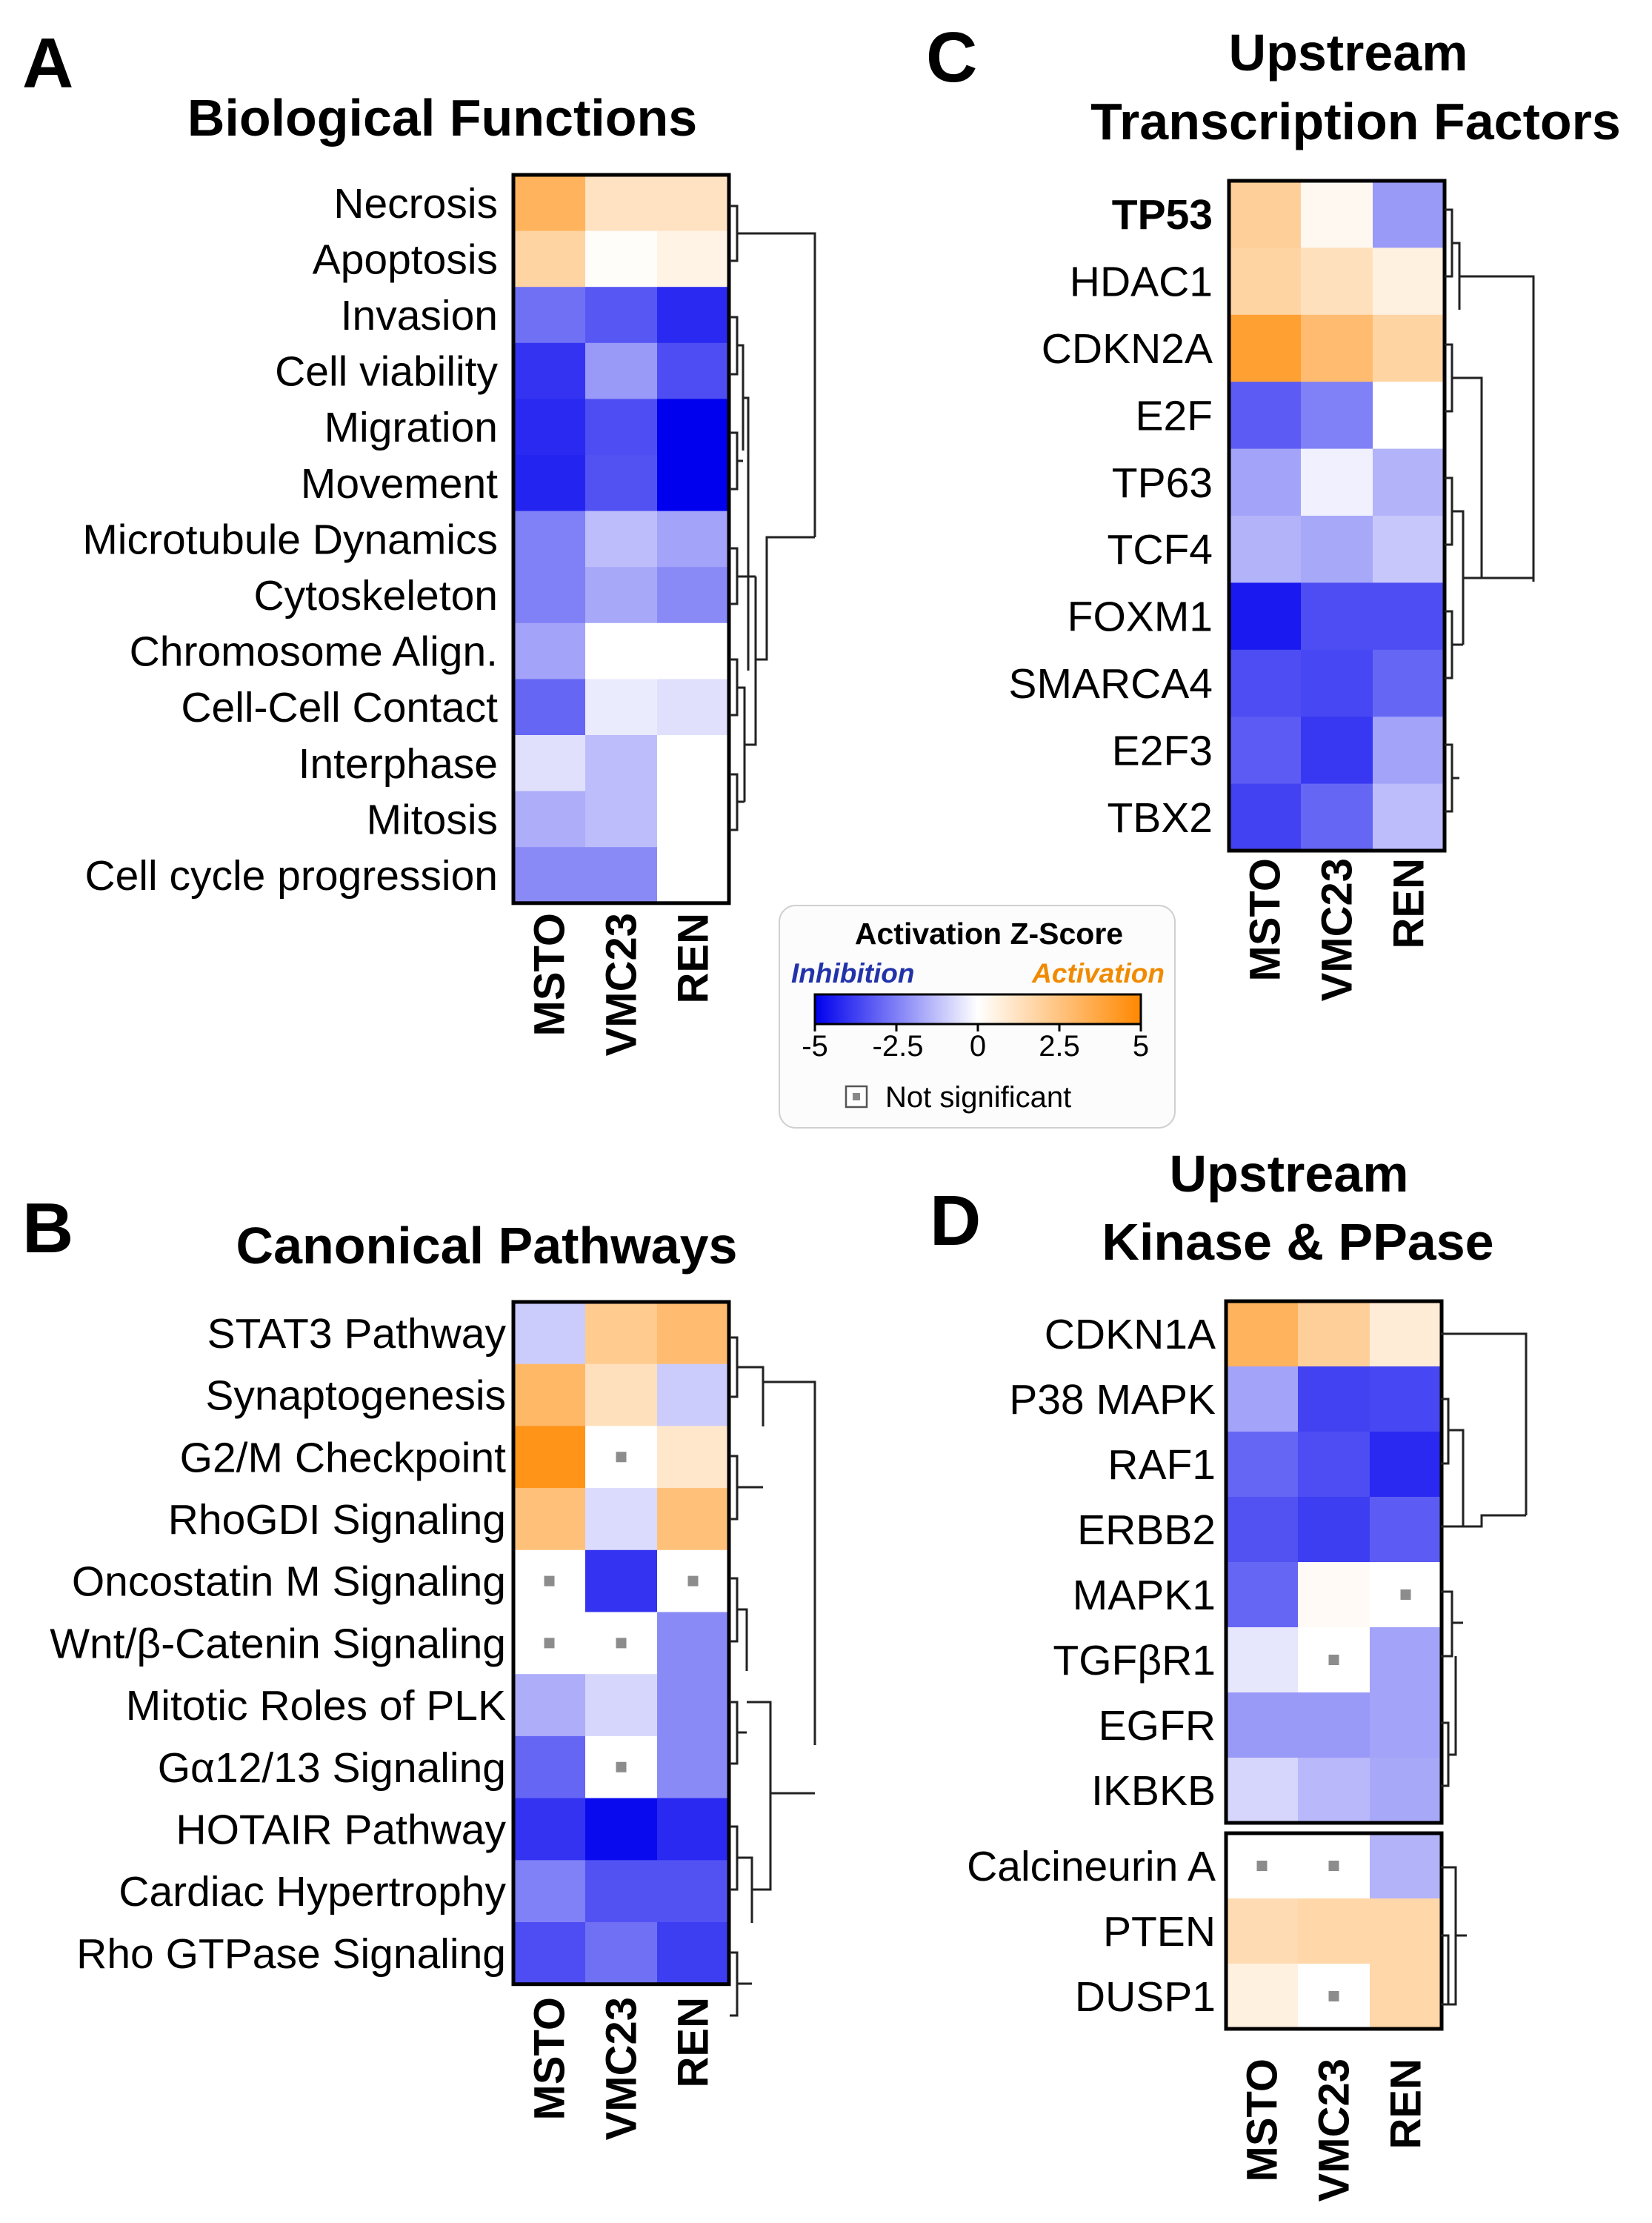 This screenshot has height=2223, width=1652. What do you see at coordinates (1490, 511) in the screenshot?
I see `dendrogram-panel-c` at bounding box center [1490, 511].